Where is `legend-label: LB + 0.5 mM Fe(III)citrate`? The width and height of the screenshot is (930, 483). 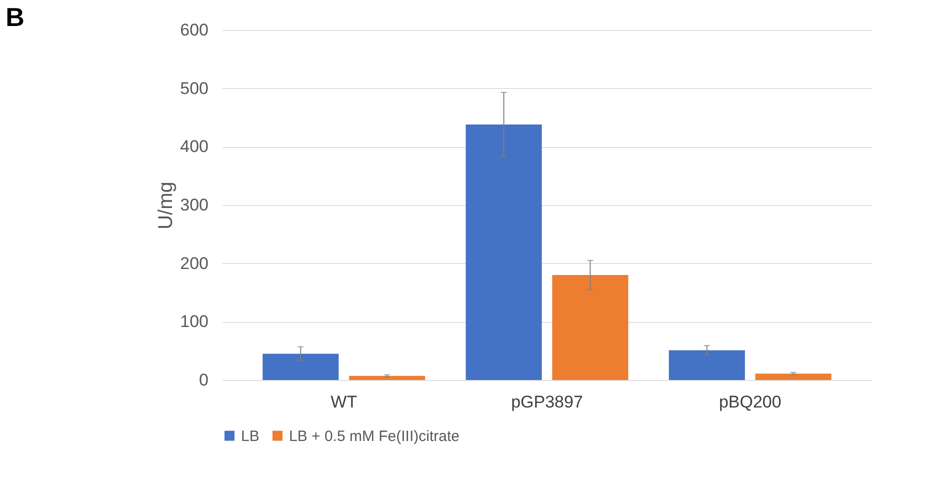
legend-label: LB + 0.5 mM Fe(III)citrate is located at coordinates (374, 436).